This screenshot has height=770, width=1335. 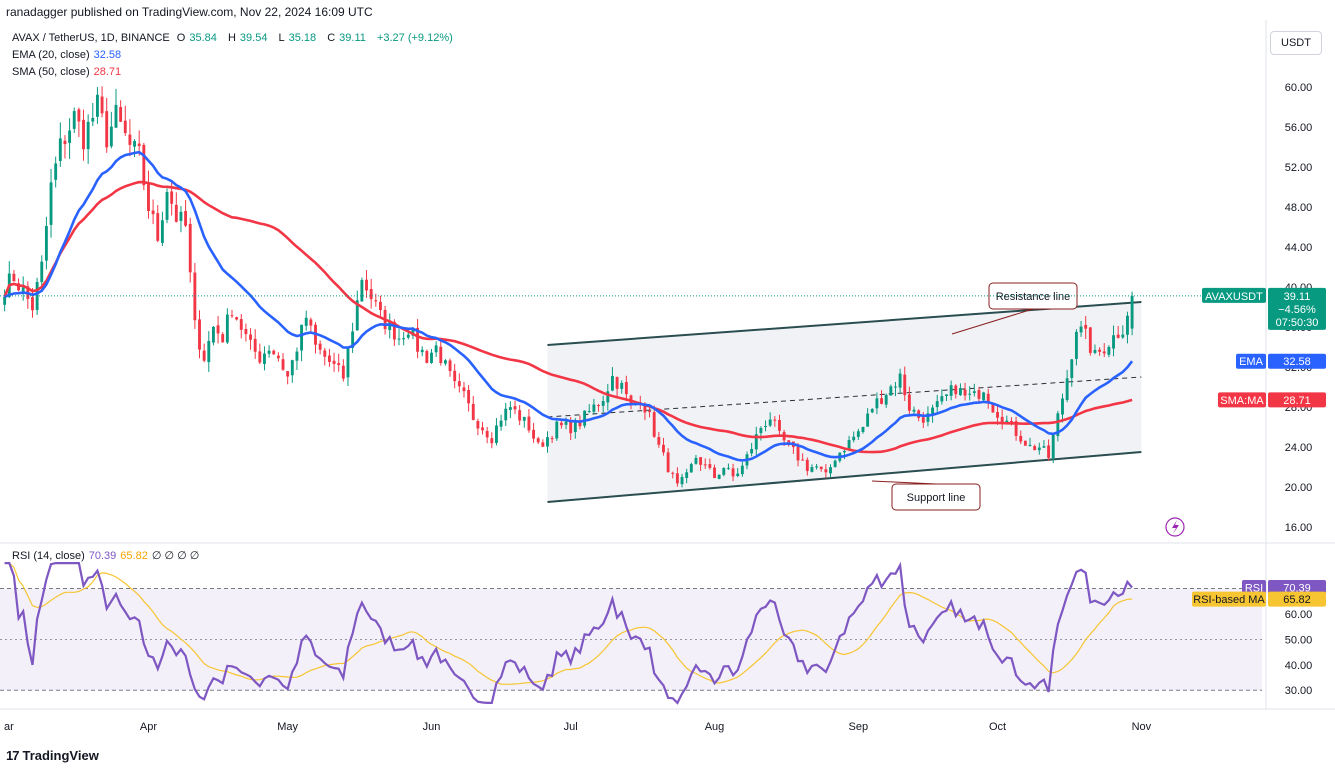 I want to click on tradingview-logo: 17 TradingView, so click(x=52, y=755).